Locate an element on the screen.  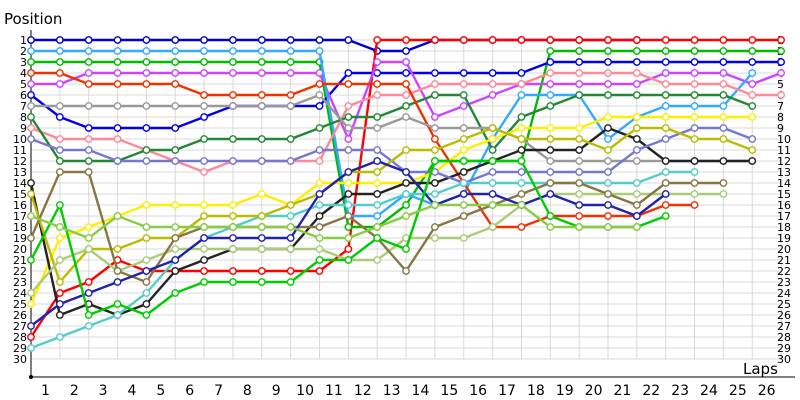
y-tick-label: 22 is located at coordinates (20, 271).